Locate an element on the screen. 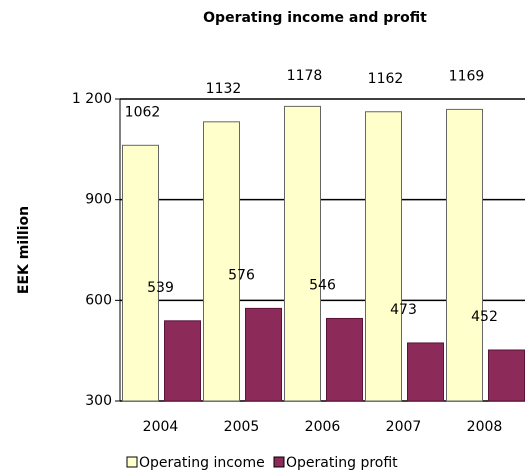  data-label: 1169 is located at coordinates (467, 76).